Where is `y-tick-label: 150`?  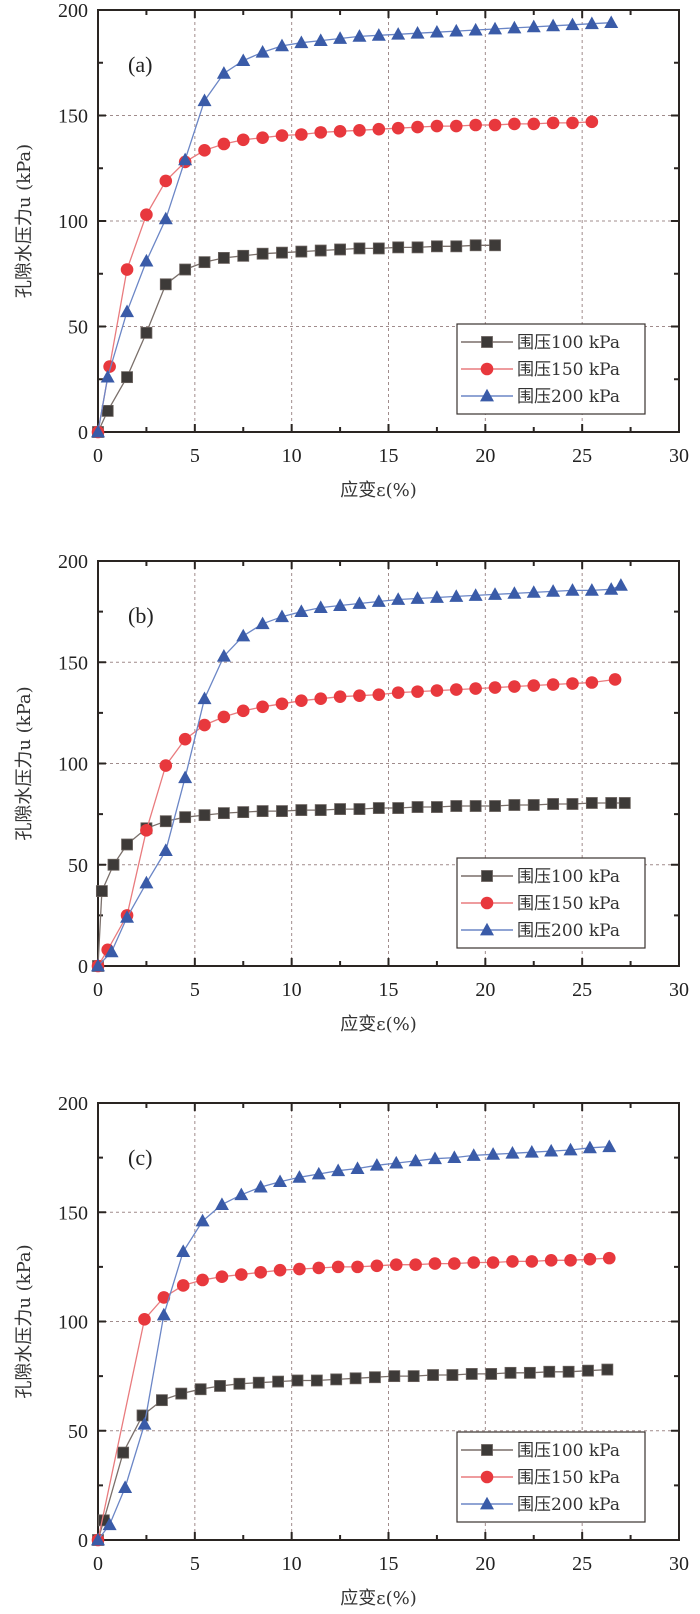
y-tick-label: 150 is located at coordinates (73, 1213).